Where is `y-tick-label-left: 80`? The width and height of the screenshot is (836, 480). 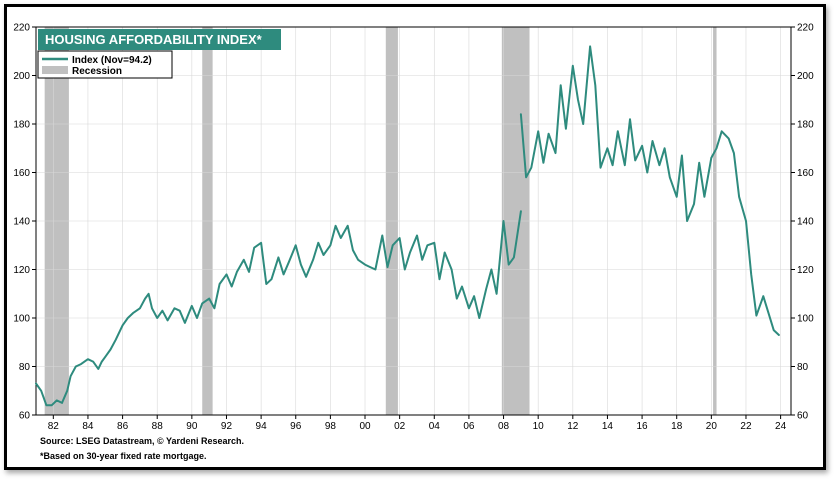
y-tick-label-left: 80 is located at coordinates (25, 367).